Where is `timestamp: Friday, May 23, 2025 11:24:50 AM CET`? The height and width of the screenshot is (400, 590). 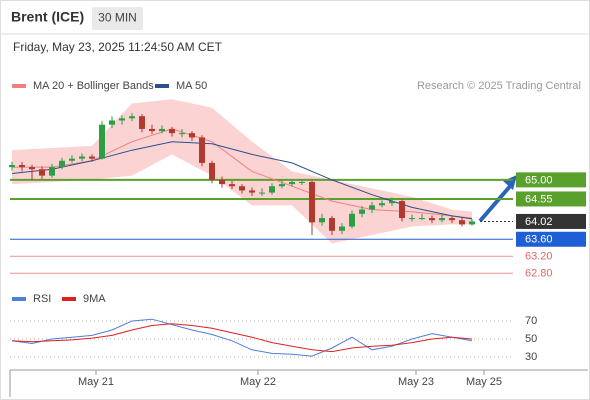 timestamp: Friday, May 23, 2025 11:24:50 AM CET is located at coordinates (118, 47).